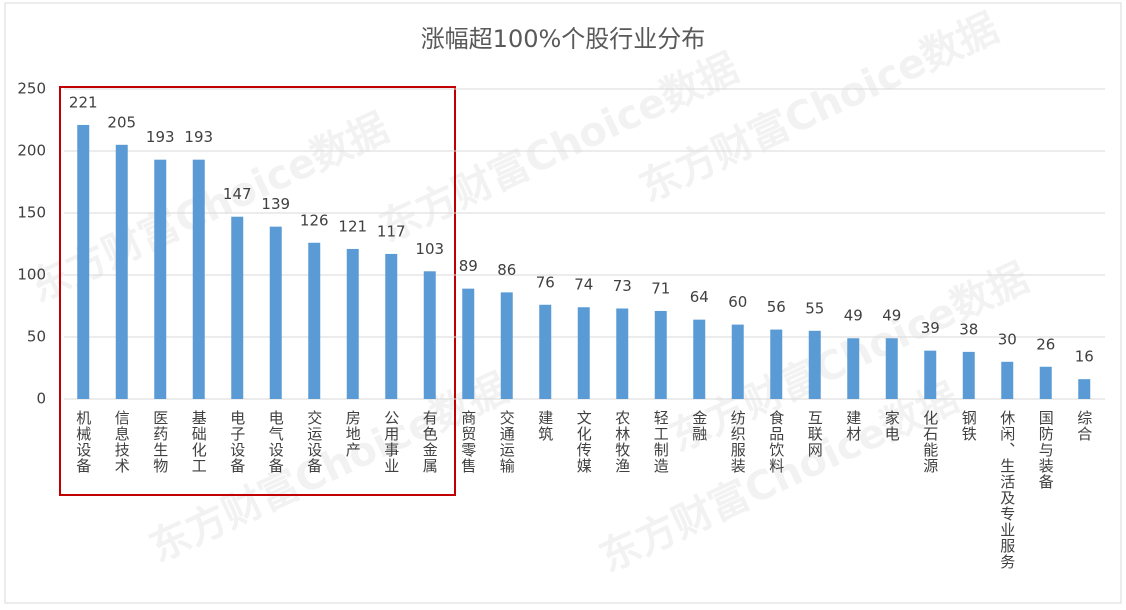 This screenshot has width=1126, height=610. I want to click on data-label: 71, so click(660, 288).